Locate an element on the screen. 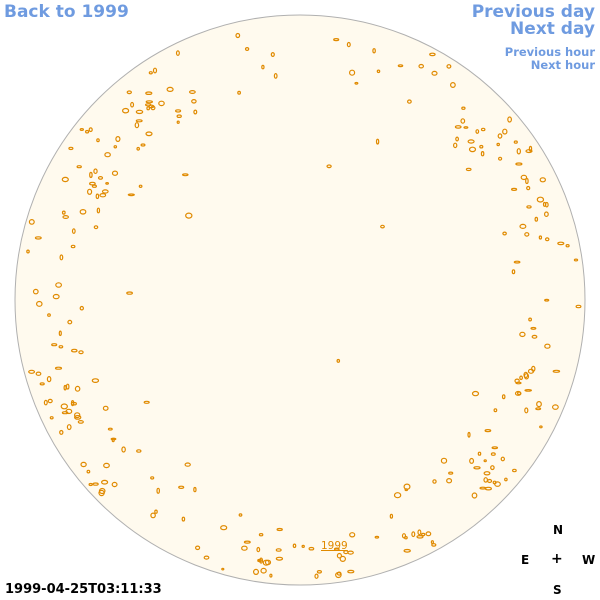  compass-west: W is located at coordinates (589, 560).